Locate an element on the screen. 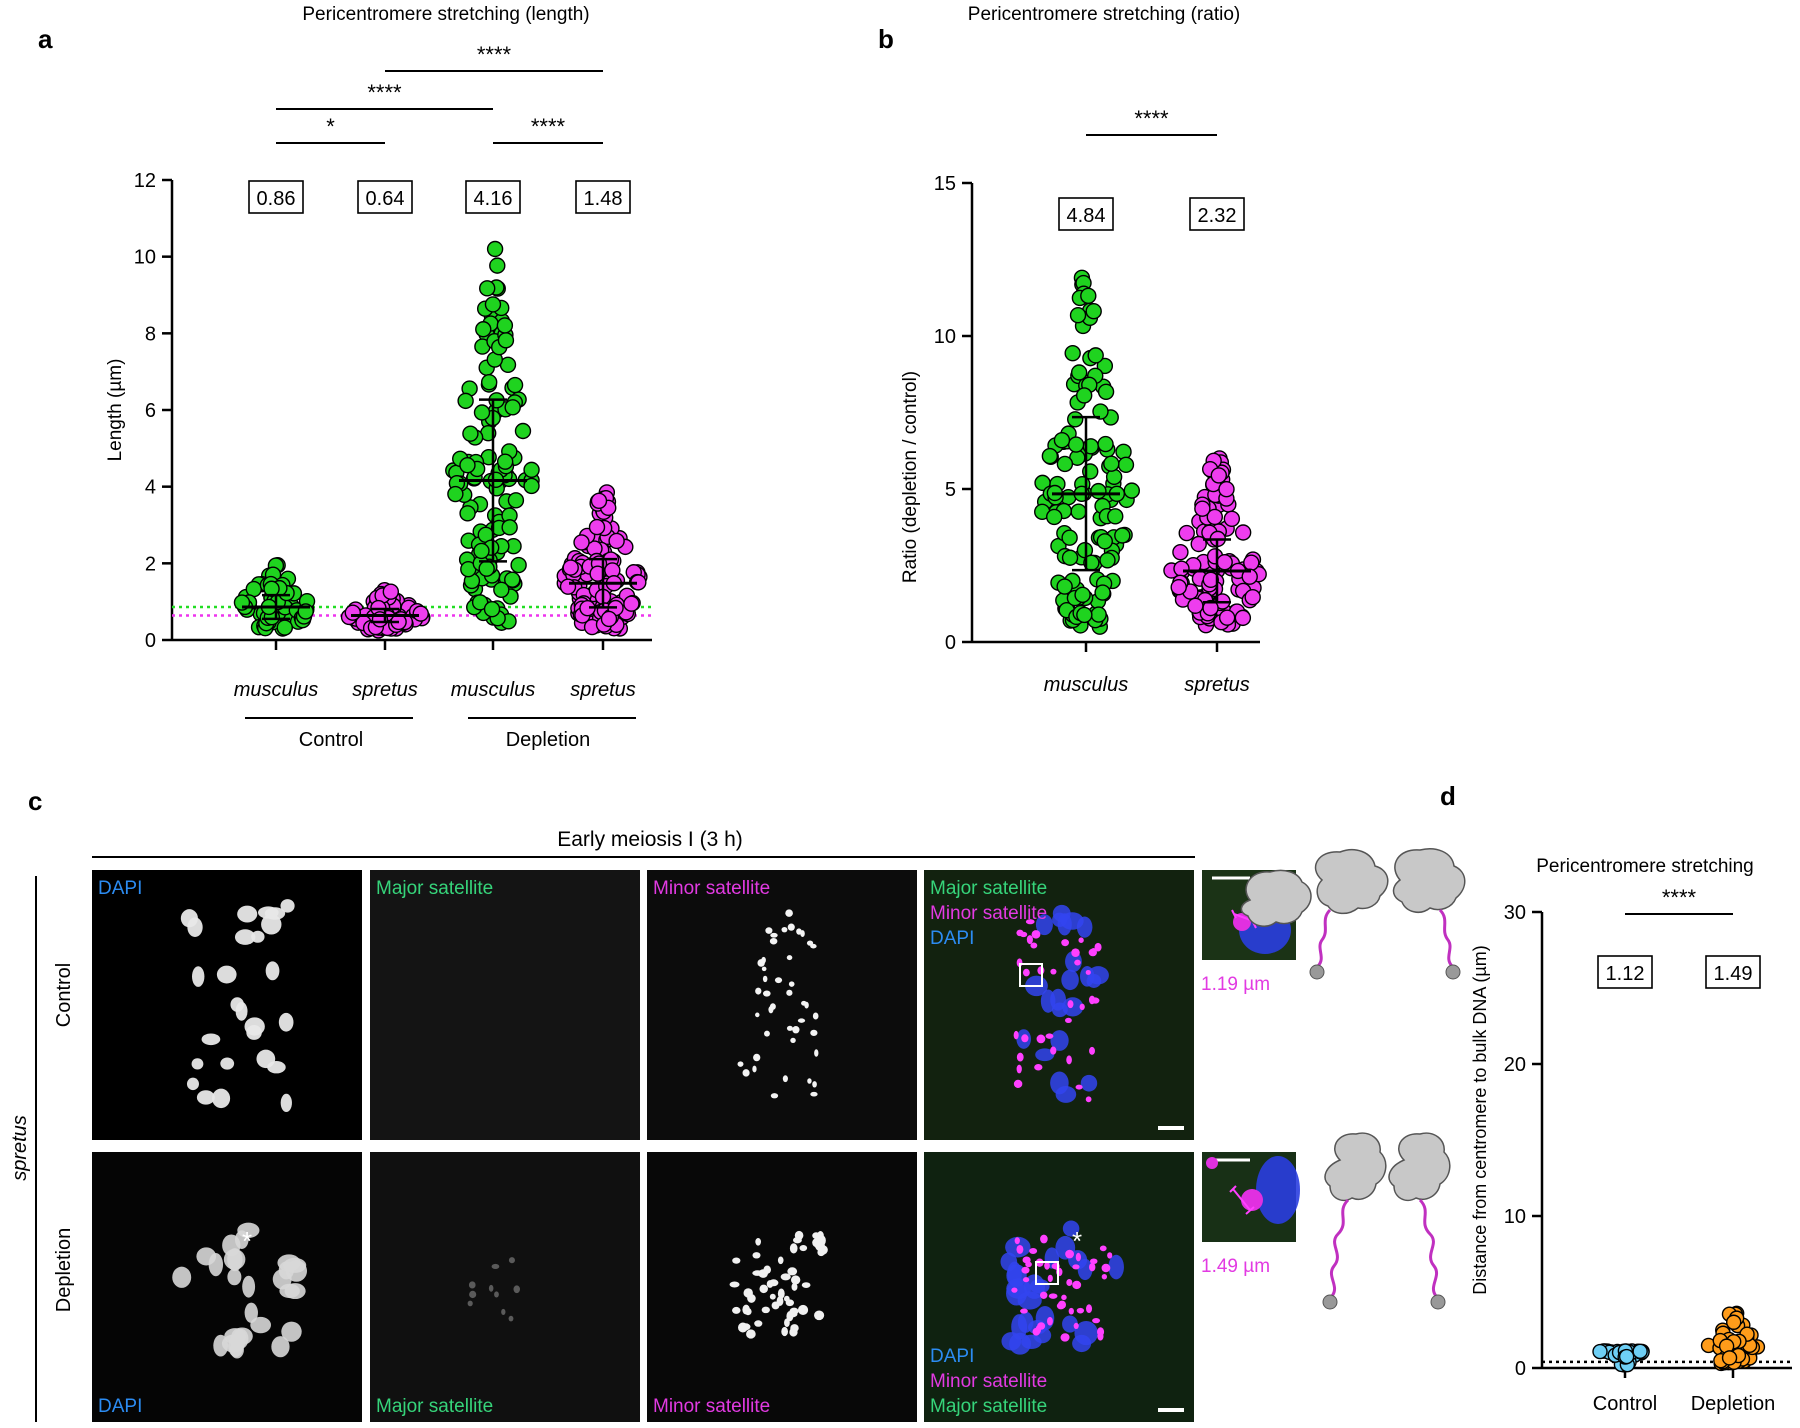  label-depletion-merge-minor: Minor satellite is located at coordinates (988, 1381).